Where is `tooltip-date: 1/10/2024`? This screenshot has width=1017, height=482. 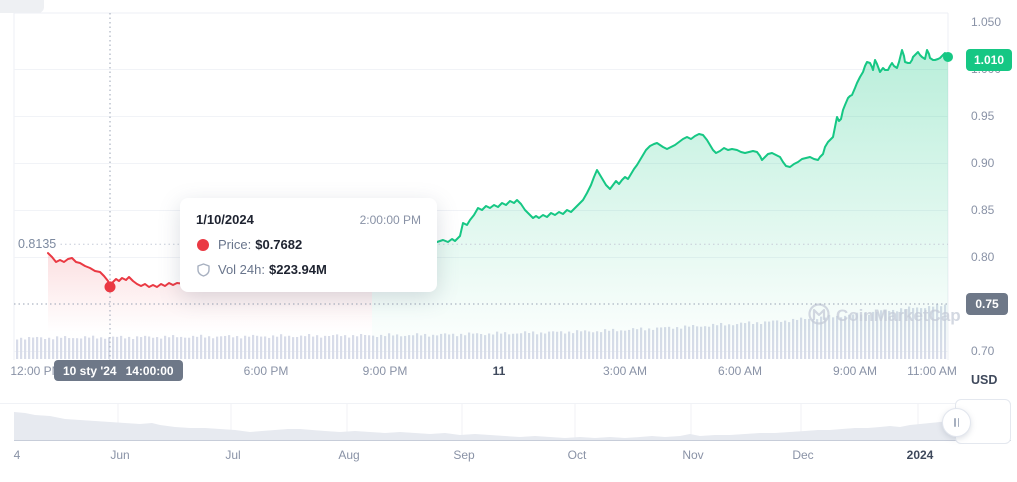
tooltip-date: 1/10/2024 is located at coordinates (225, 219).